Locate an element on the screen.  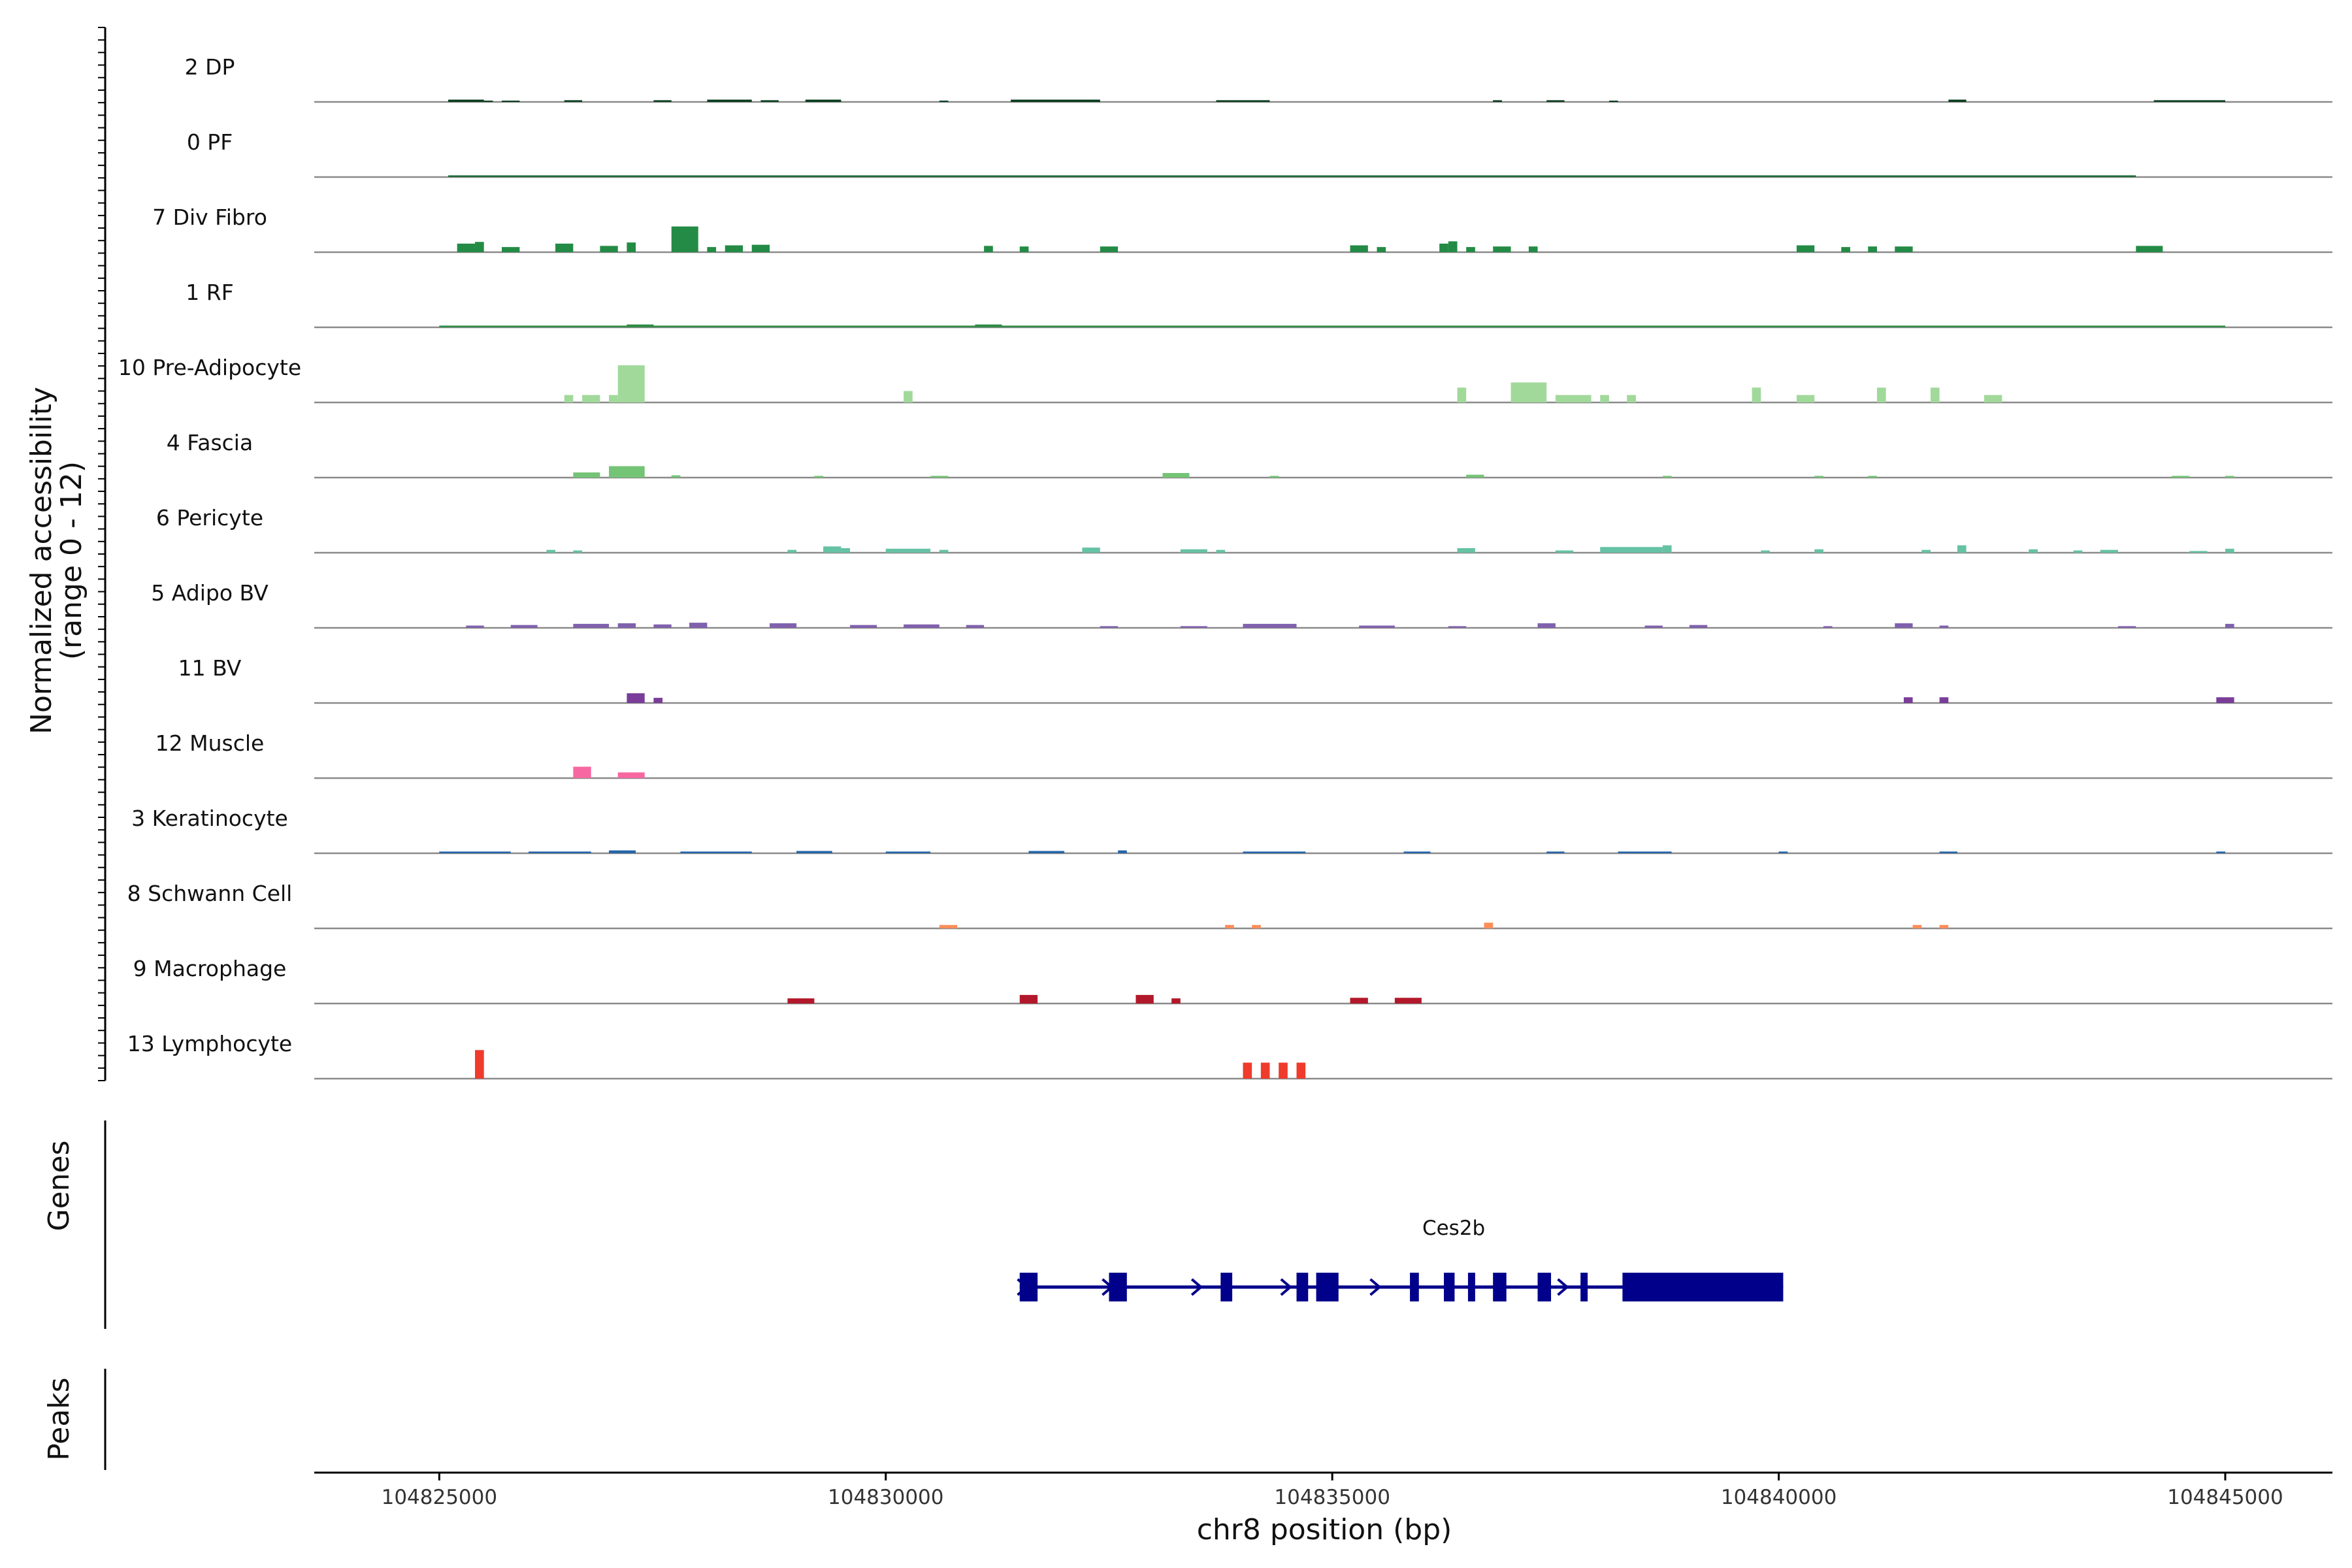
y-axis-title-line2: (range 0 - 12) is located at coordinates (71, 560).